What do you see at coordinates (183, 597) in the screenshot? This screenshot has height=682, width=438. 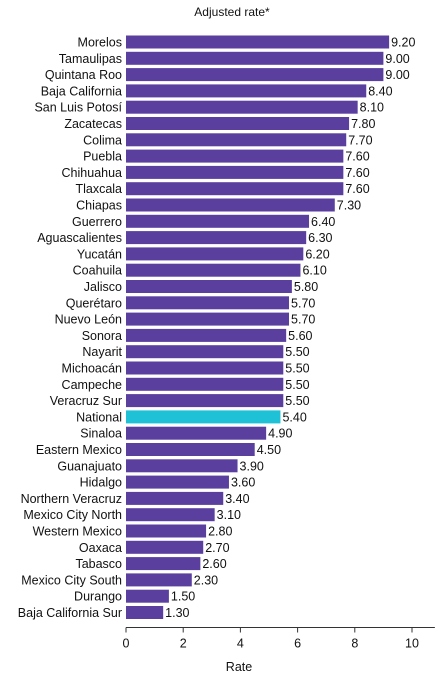 I see `value-label-durango: 1.50` at bounding box center [183, 597].